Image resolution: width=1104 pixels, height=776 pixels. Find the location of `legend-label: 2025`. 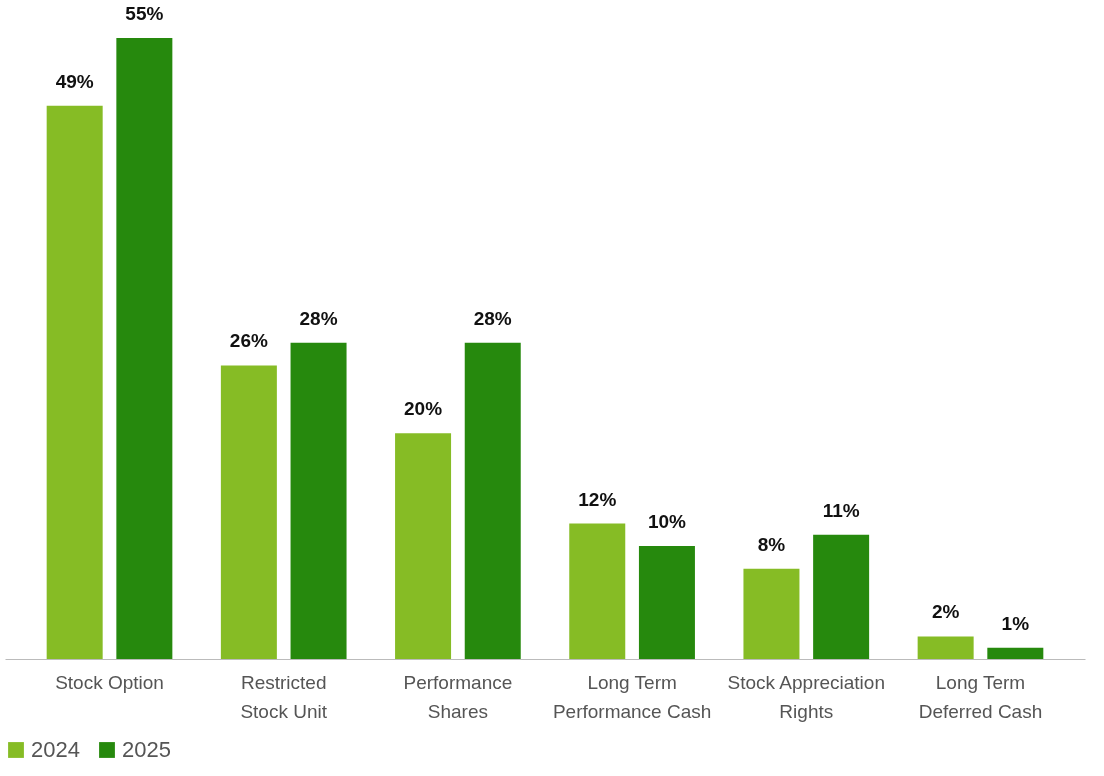

legend-label: 2025 is located at coordinates (146, 749).